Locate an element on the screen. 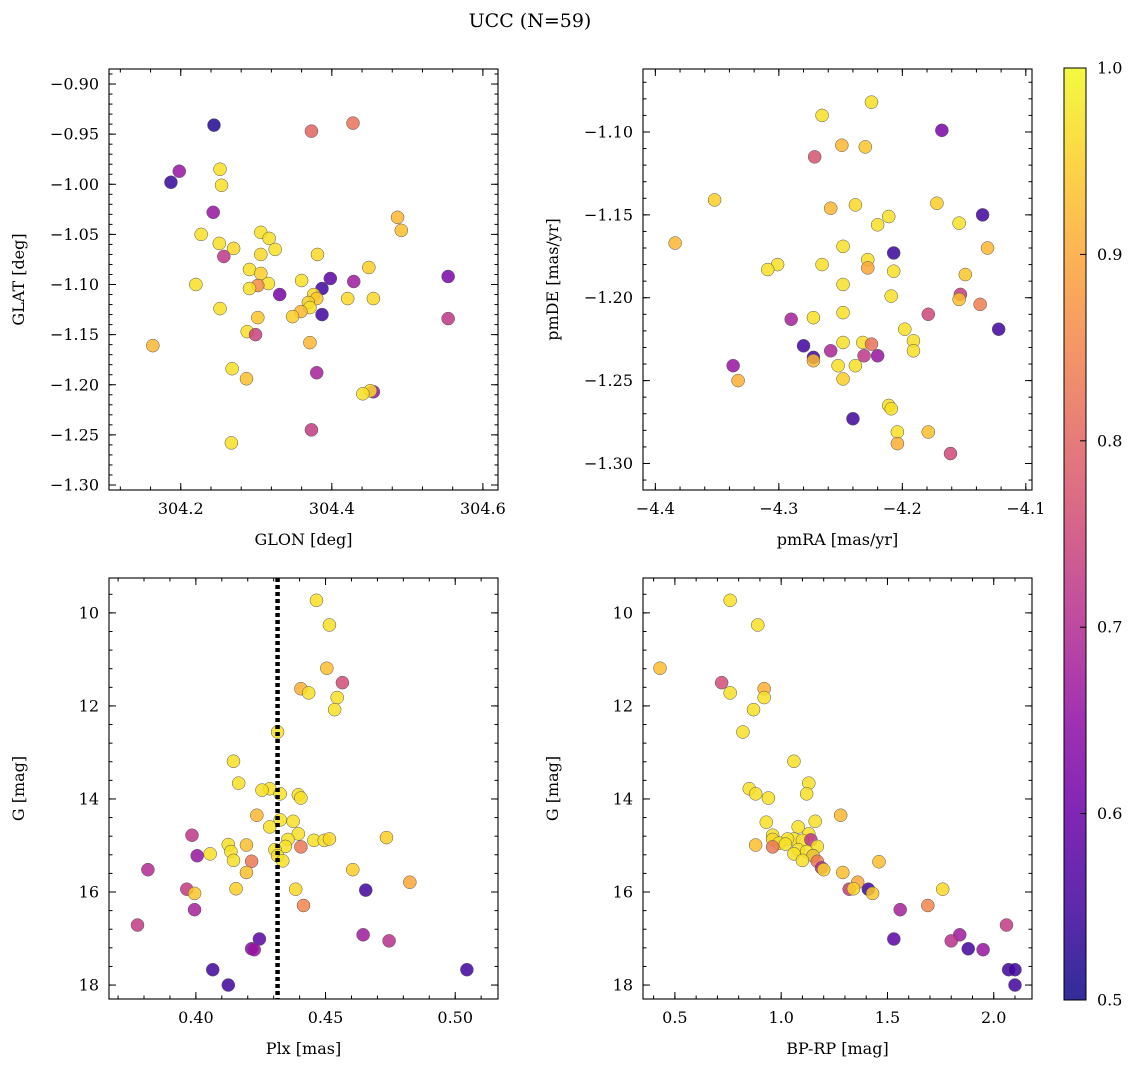 Image resolution: width=1136 pixels, height=1067 pixels. x-tick-label: 2.0 is located at coordinates (993, 1017).